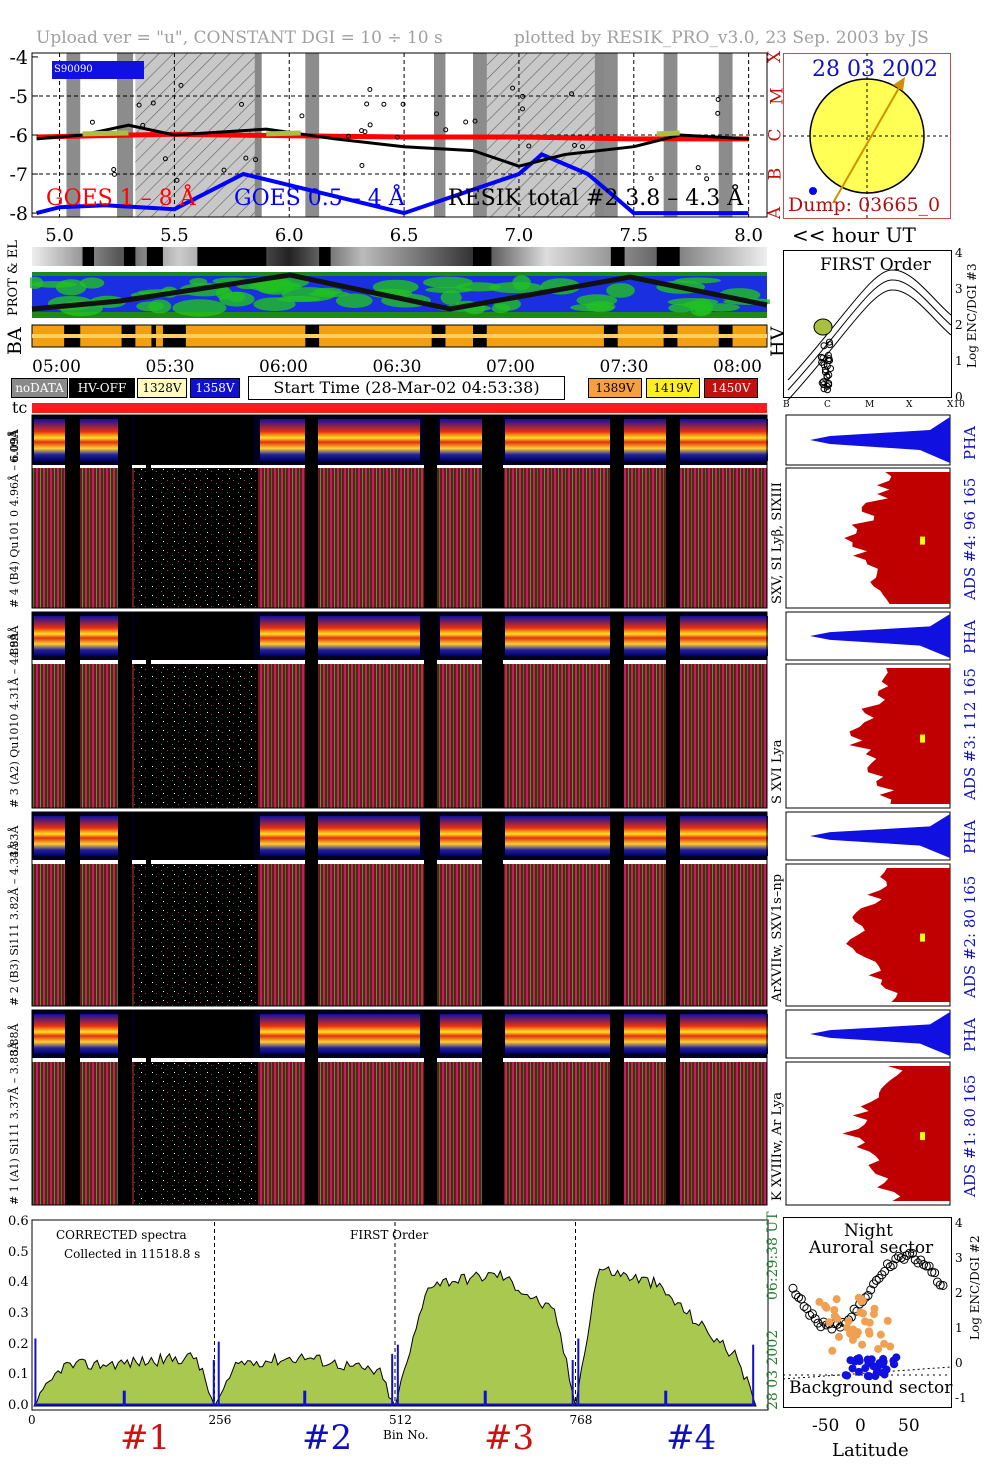 The height and width of the screenshot is (1477, 1004). I want to click on spectrum-ytick: 0.2, so click(18, 1344).